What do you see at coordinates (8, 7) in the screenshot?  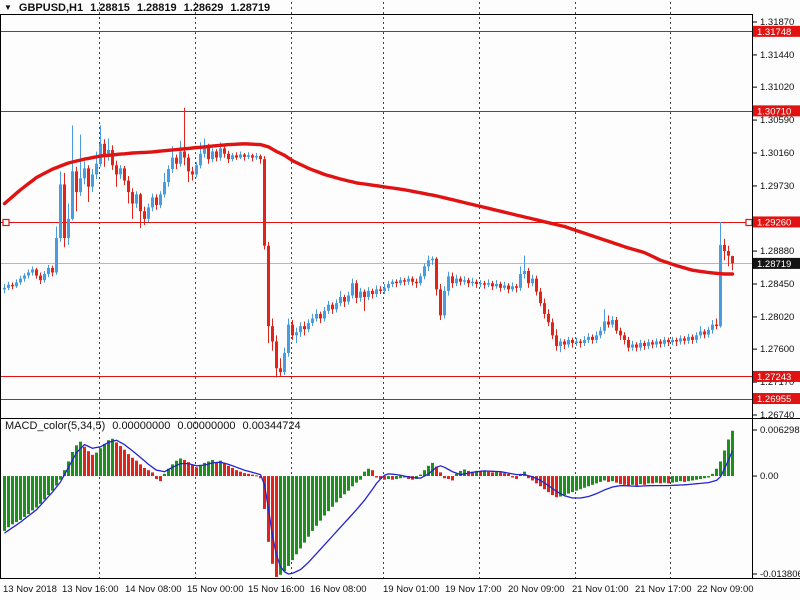 I see `chart-dropdown-icon: ▼` at bounding box center [8, 7].